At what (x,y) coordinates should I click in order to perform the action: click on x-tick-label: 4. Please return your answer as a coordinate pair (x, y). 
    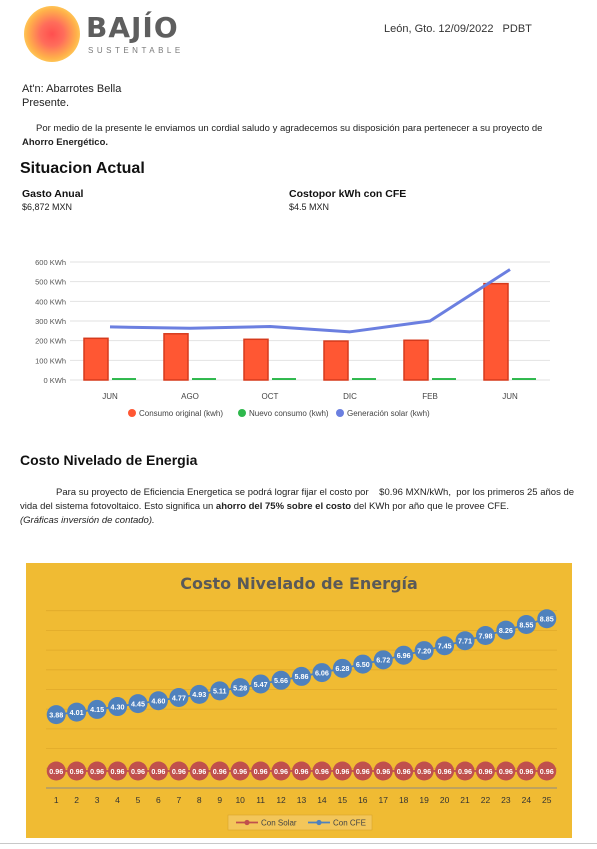
    Looking at the image, I should click on (117, 800).